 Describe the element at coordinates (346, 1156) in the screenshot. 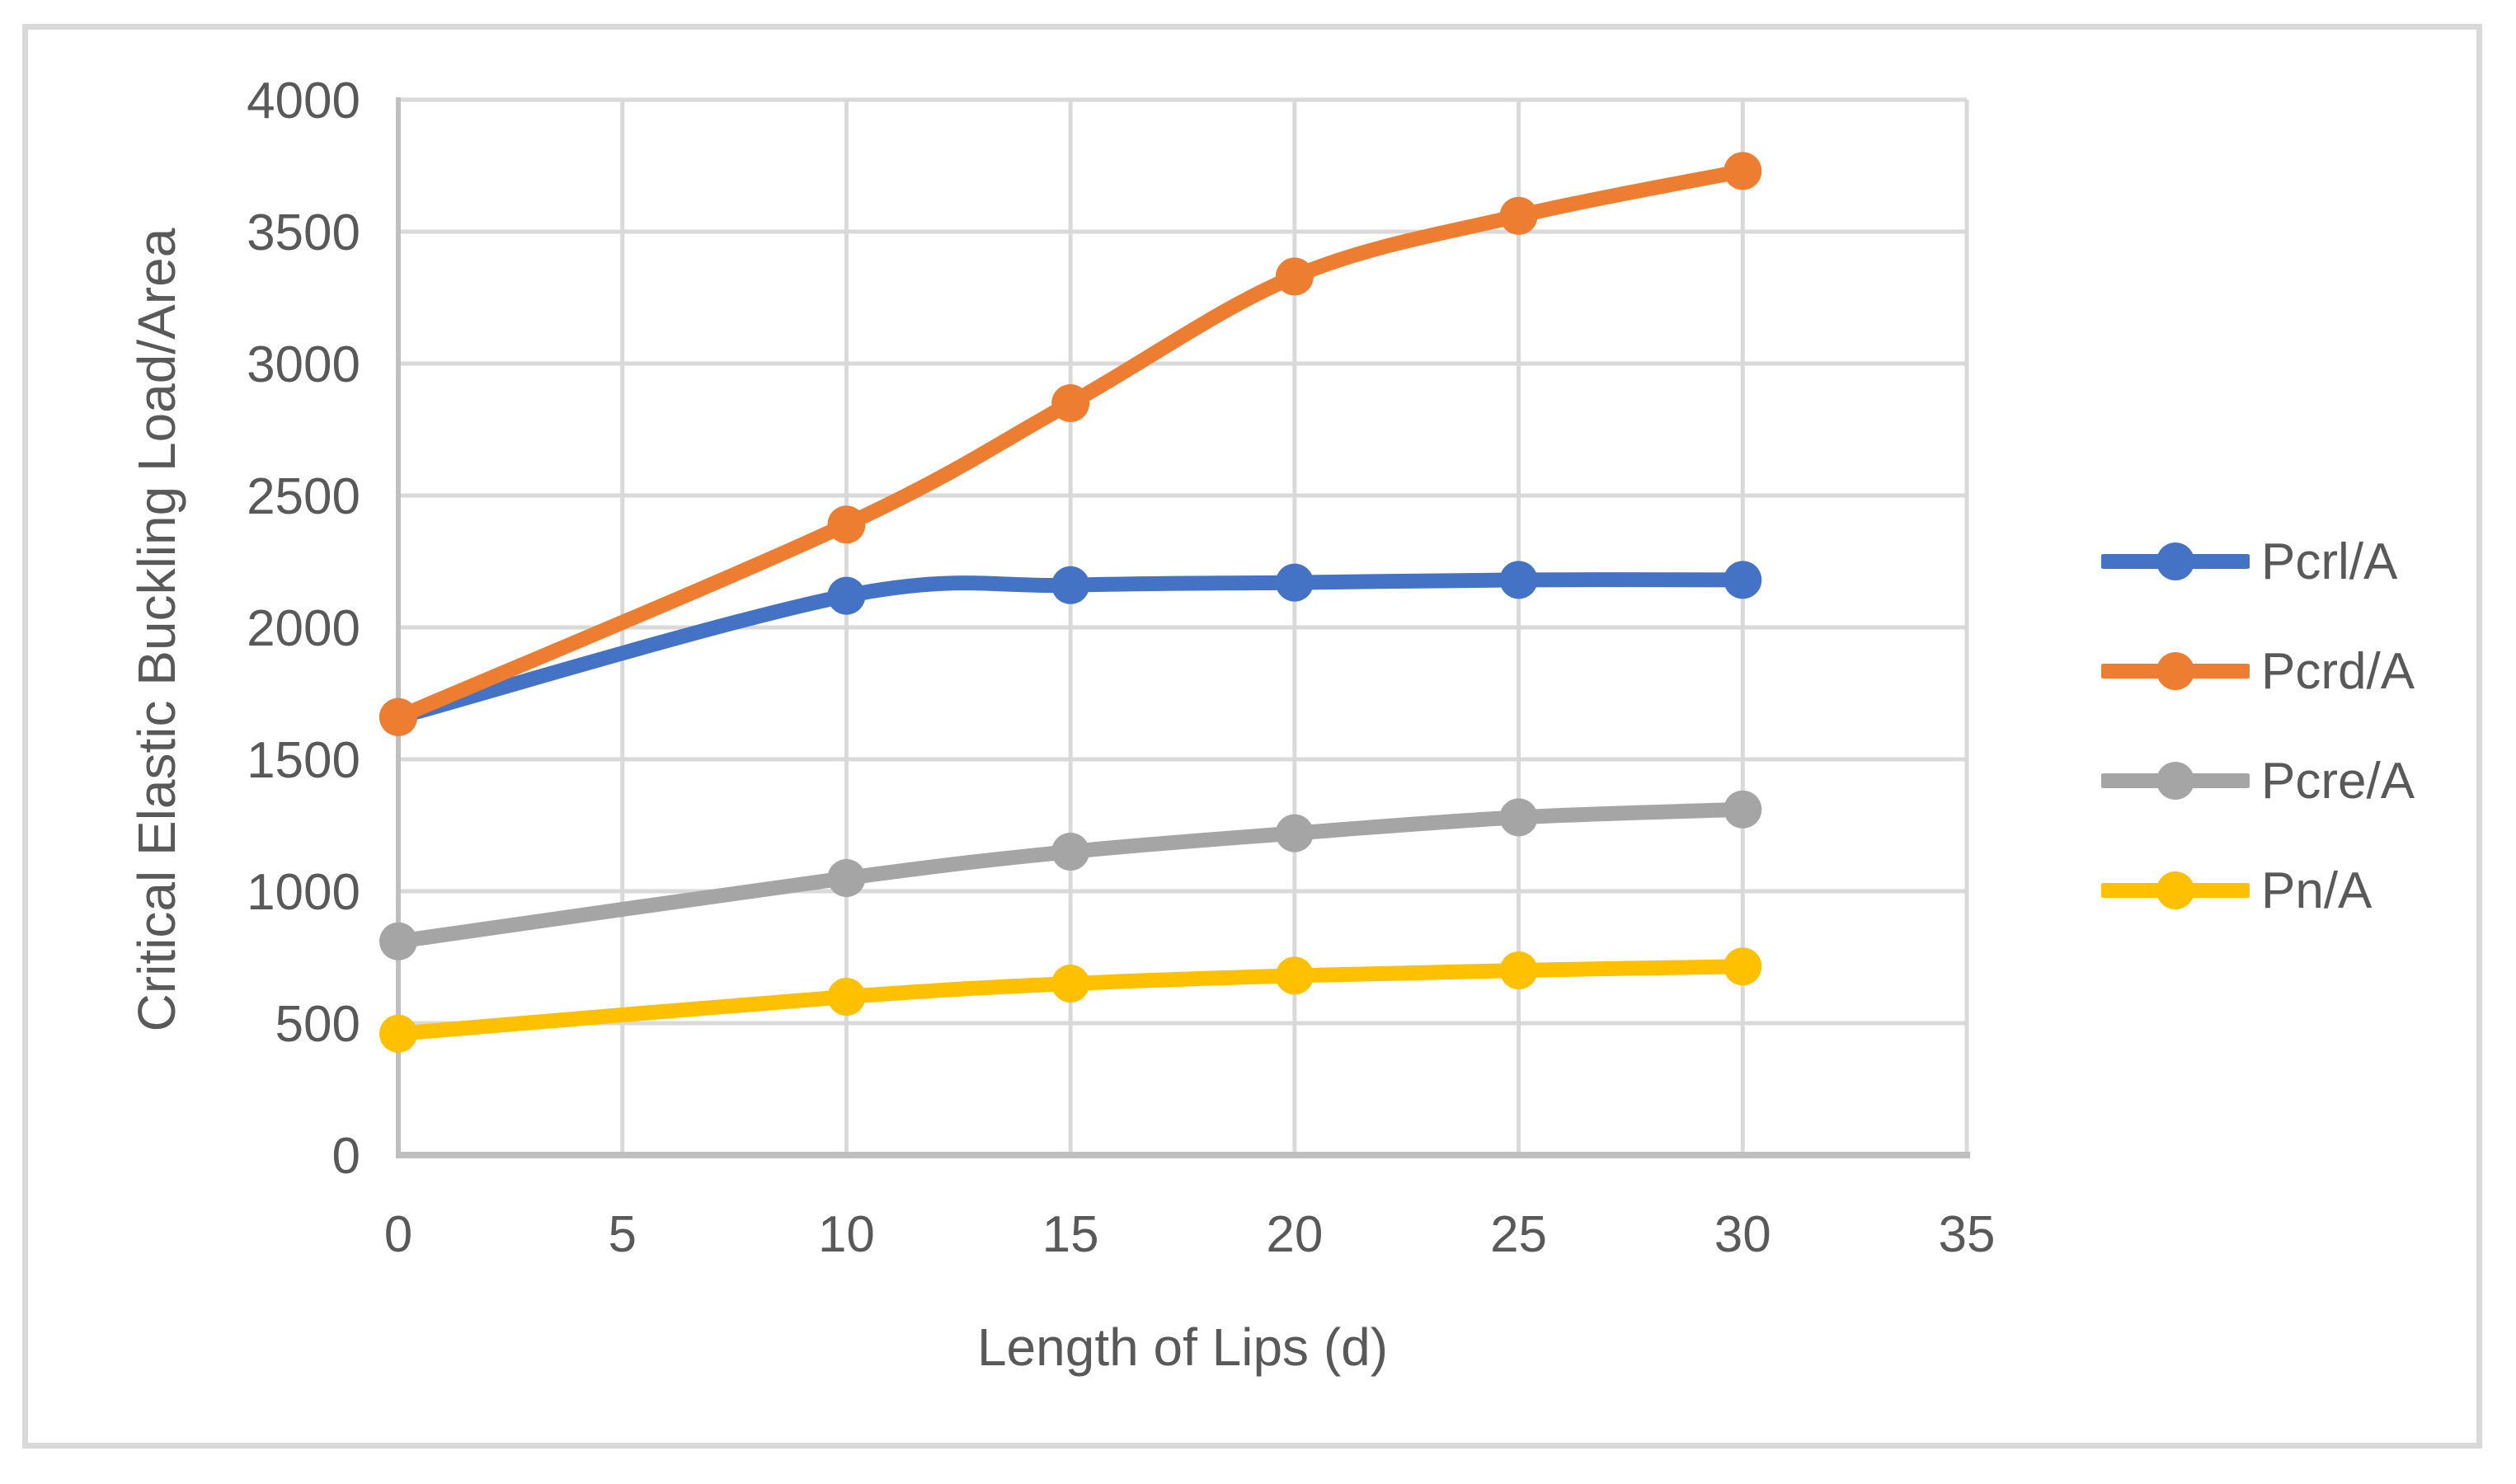

I see `y-axis-tick-label: 0` at that location.